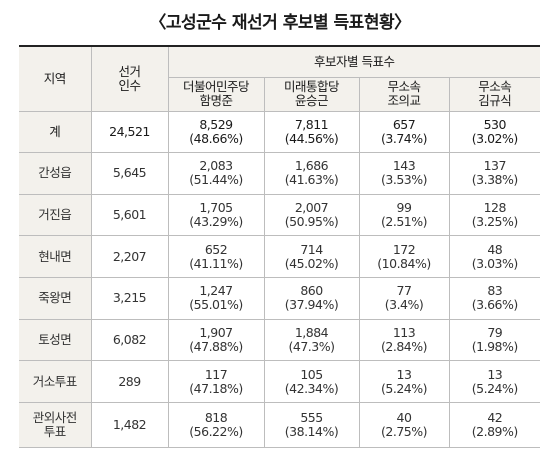 The height and width of the screenshot is (456, 560). What do you see at coordinates (311, 208) in the screenshot?
I see `vote-count: 2,007` at bounding box center [311, 208].